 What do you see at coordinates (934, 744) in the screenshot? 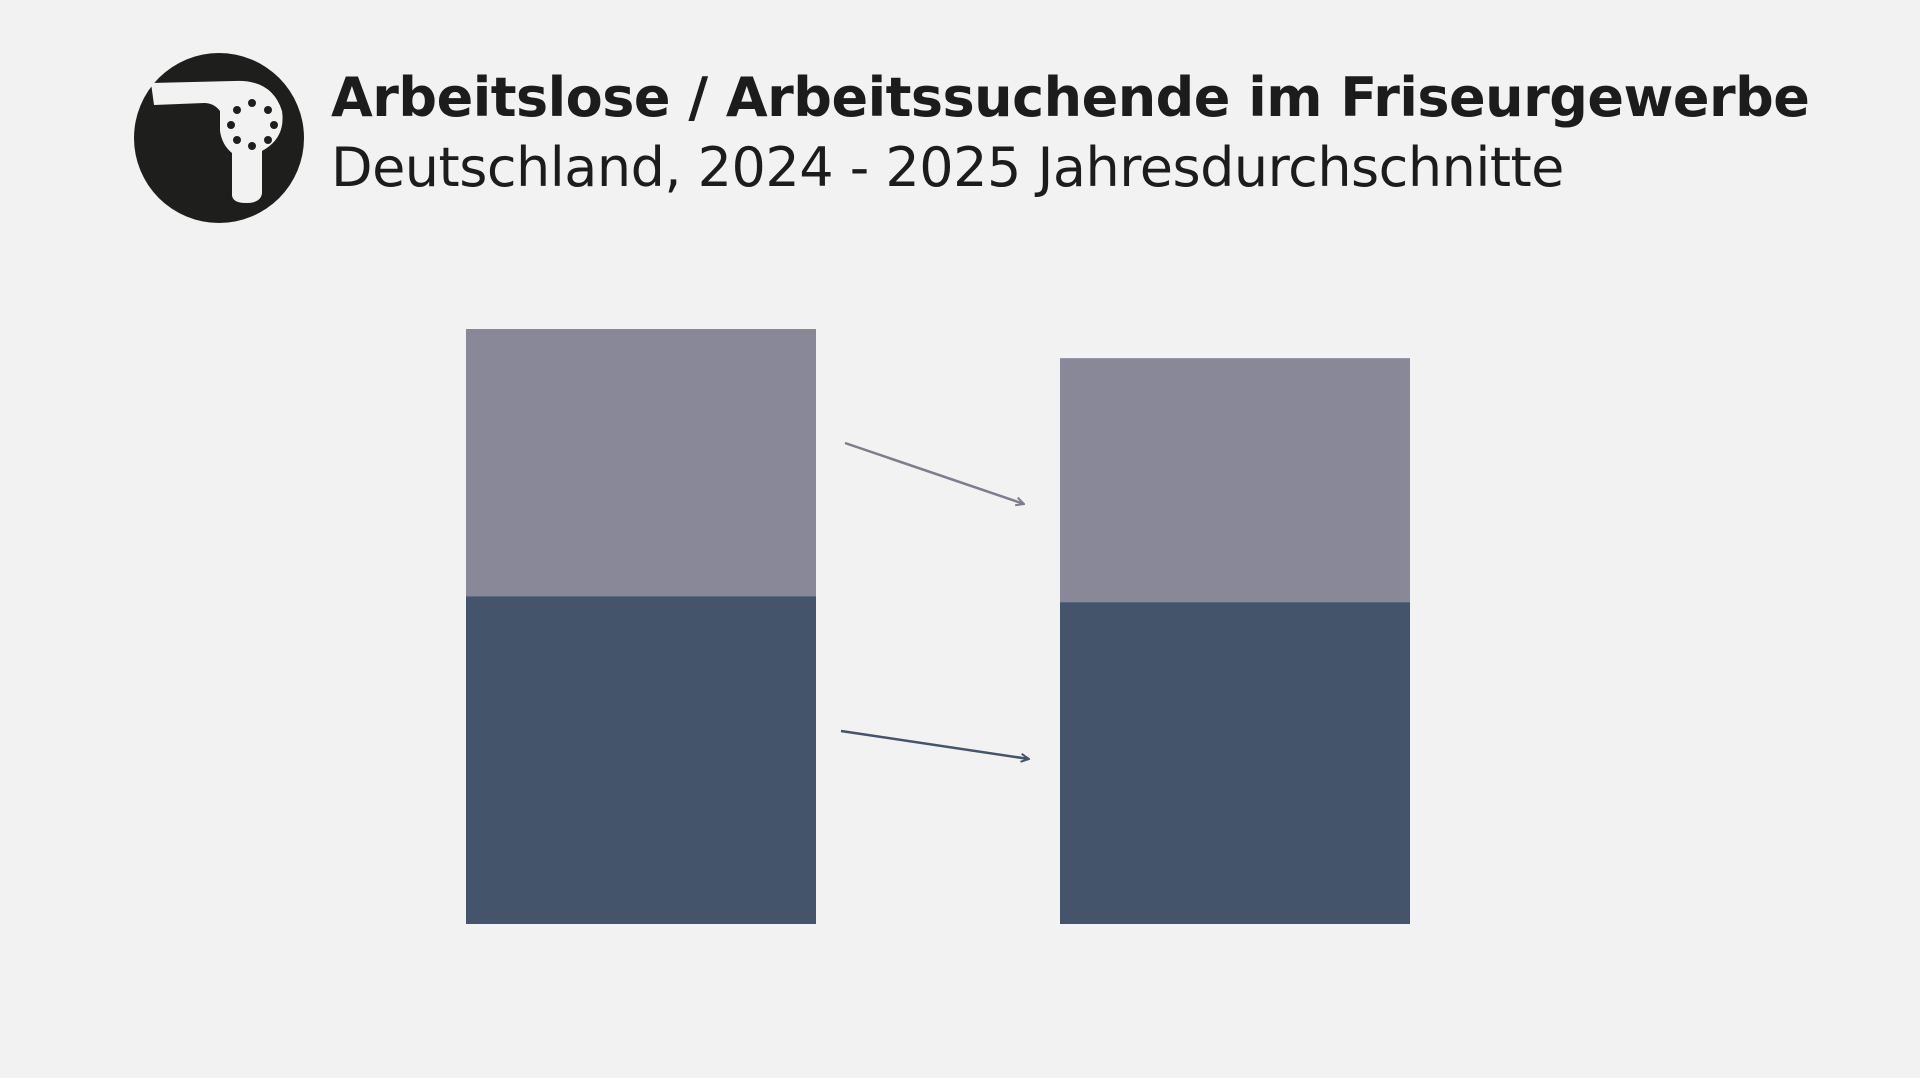
I see `trend-arrow-bottom` at bounding box center [934, 744].